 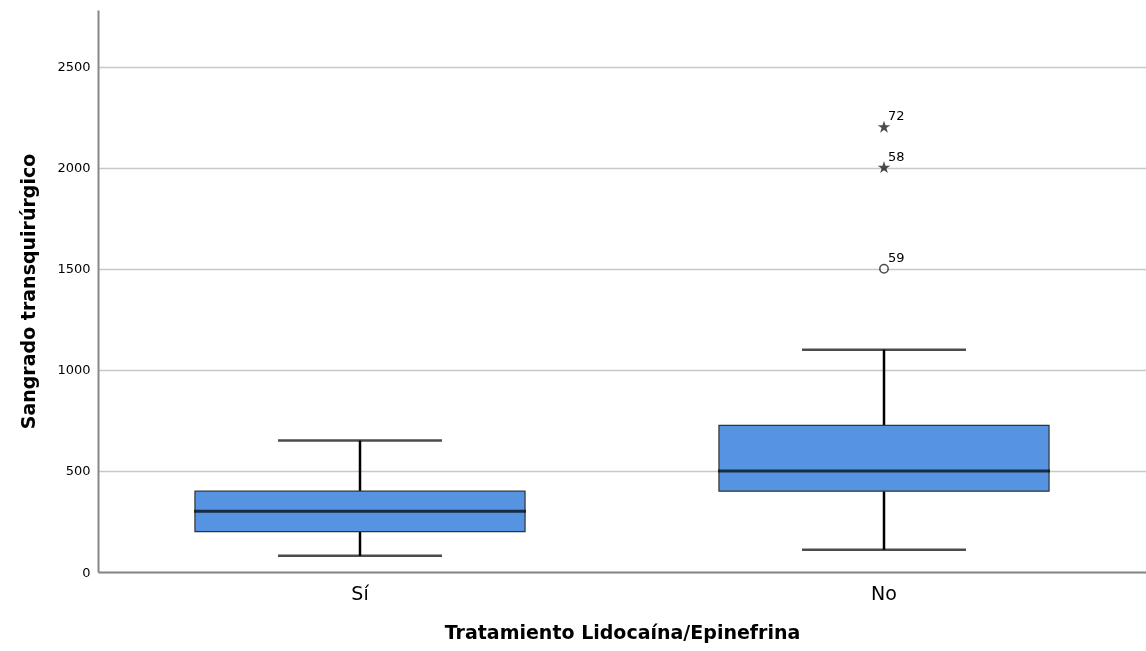 I want to click on annotation: 59, so click(x=896, y=257).